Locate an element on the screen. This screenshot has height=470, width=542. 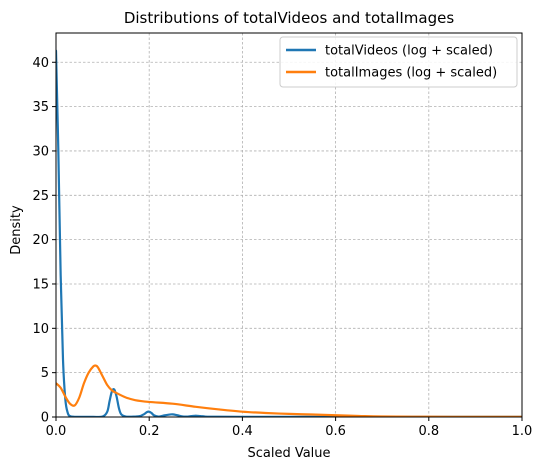
y-tick-label: 5 is located at coordinates (45, 373).